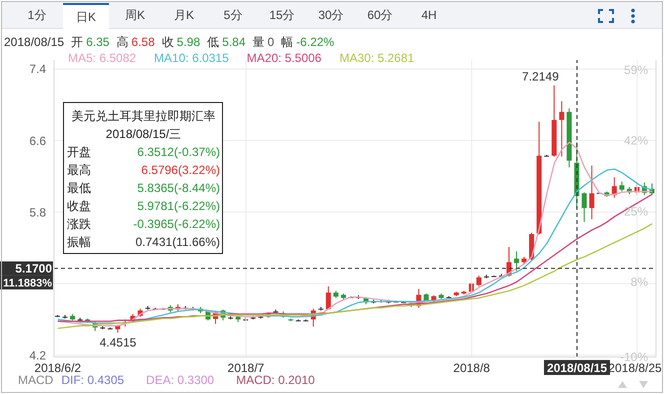 The width and height of the screenshot is (664, 394). What do you see at coordinates (284, 58) in the screenshot?
I see `text: MA20: 5.5006` at bounding box center [284, 58].